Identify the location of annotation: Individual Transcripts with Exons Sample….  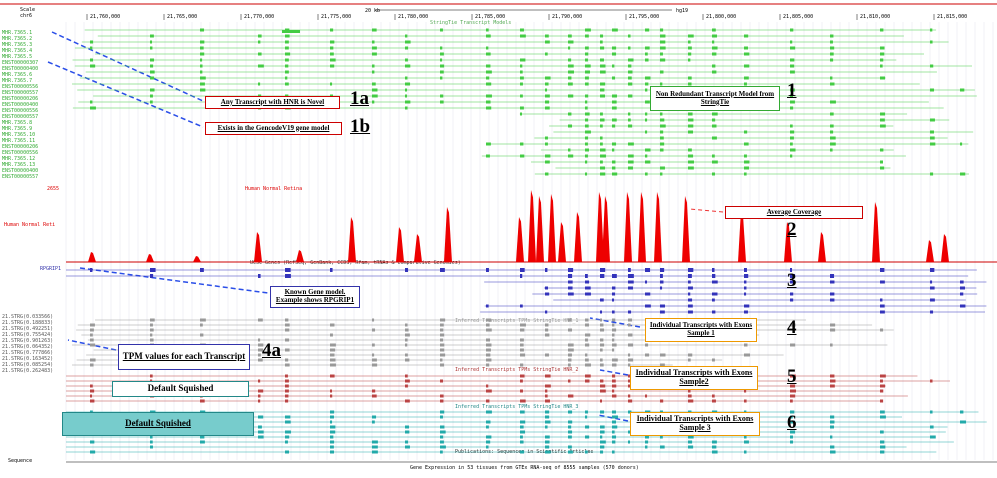
(701, 330).